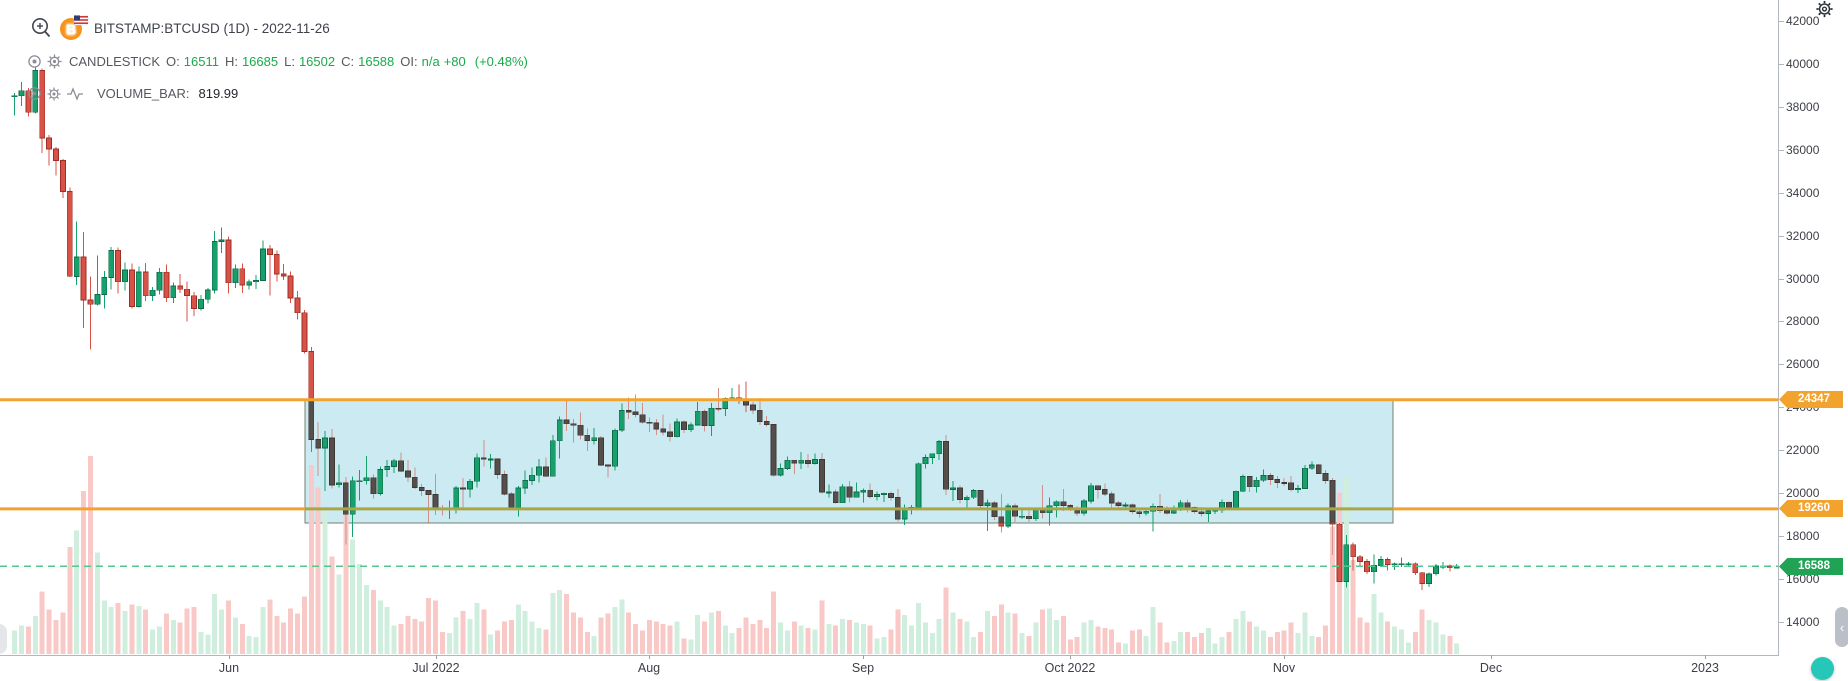 Image resolution: width=1848 pixels, height=681 pixels. I want to click on change-value: +80, so click(454, 61).